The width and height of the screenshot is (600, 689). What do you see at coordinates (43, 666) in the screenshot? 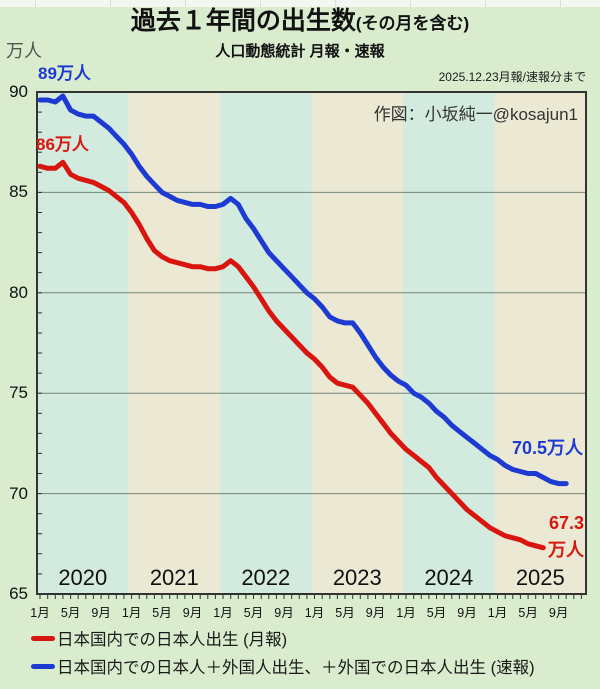
I see `legend-swatch-blue-line` at bounding box center [43, 666].